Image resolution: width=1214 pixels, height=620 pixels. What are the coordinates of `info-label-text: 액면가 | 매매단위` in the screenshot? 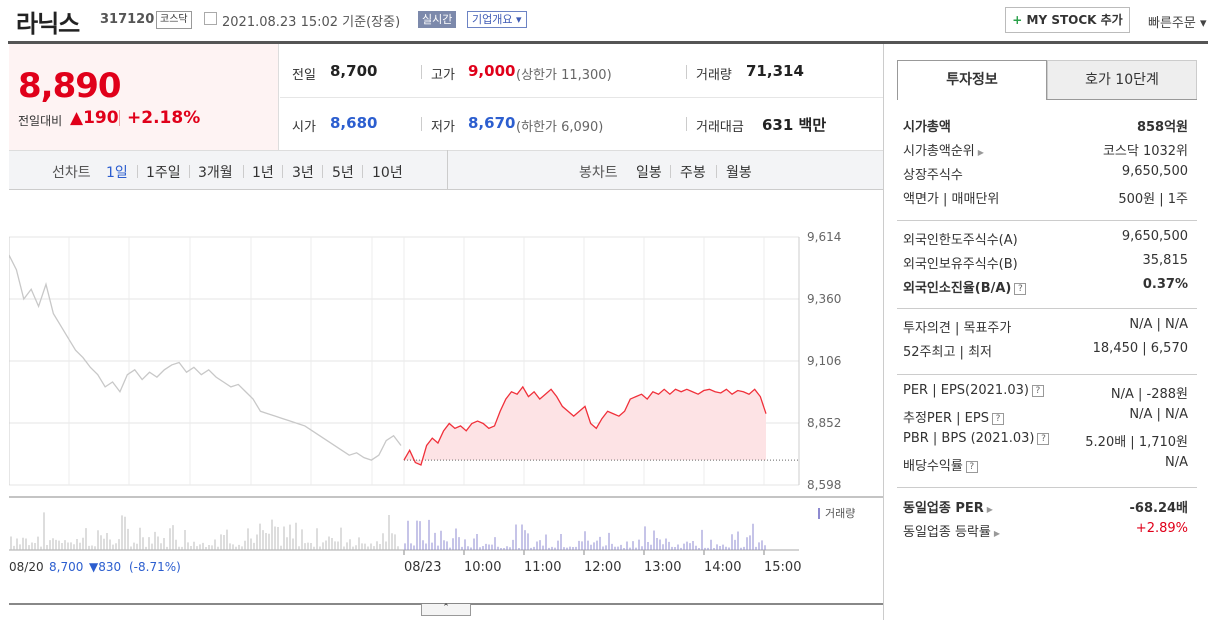 It's located at (951, 199).